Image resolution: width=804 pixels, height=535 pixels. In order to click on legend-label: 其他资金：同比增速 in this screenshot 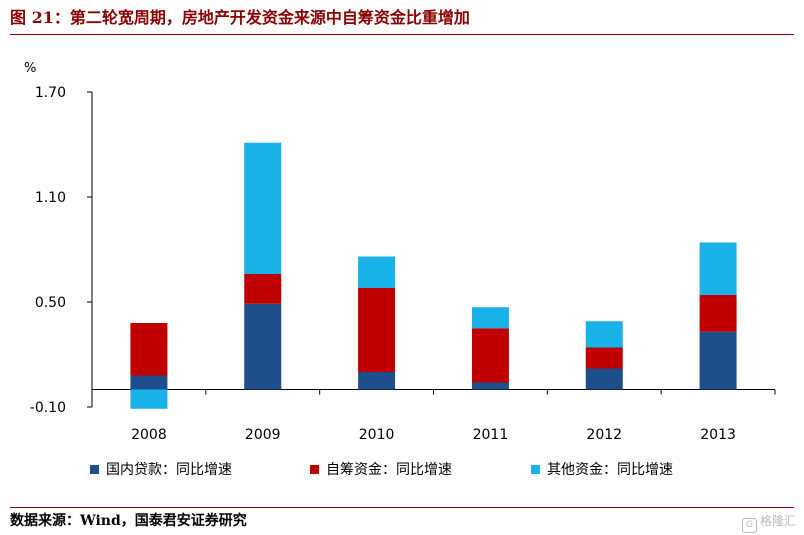, I will do `click(610, 470)`.